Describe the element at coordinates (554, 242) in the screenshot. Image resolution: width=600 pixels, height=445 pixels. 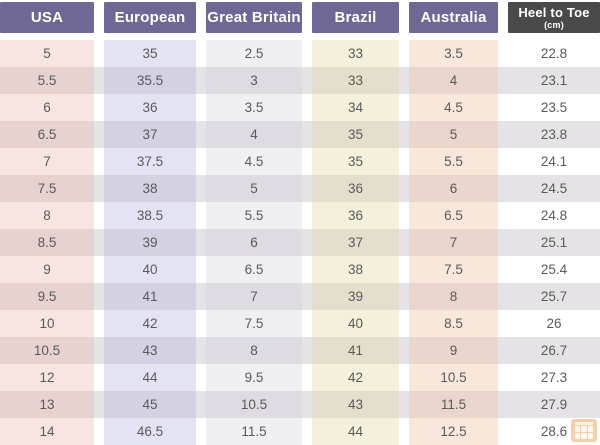
I see `table-cell-heel_to_toe: 25.1` at that location.